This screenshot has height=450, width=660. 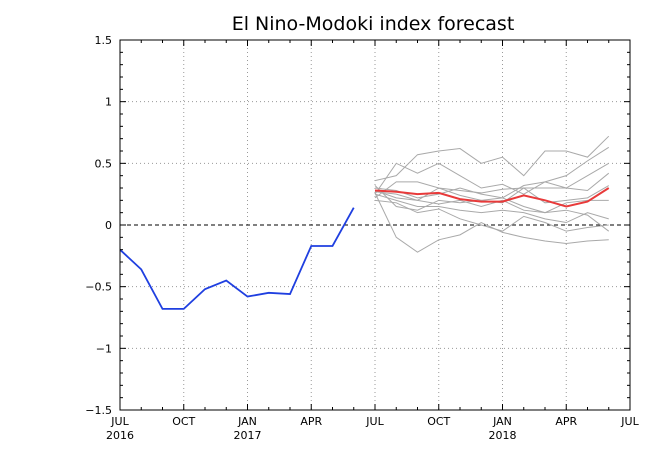 I want to click on x-year-label: 2016, so click(x=120, y=435).